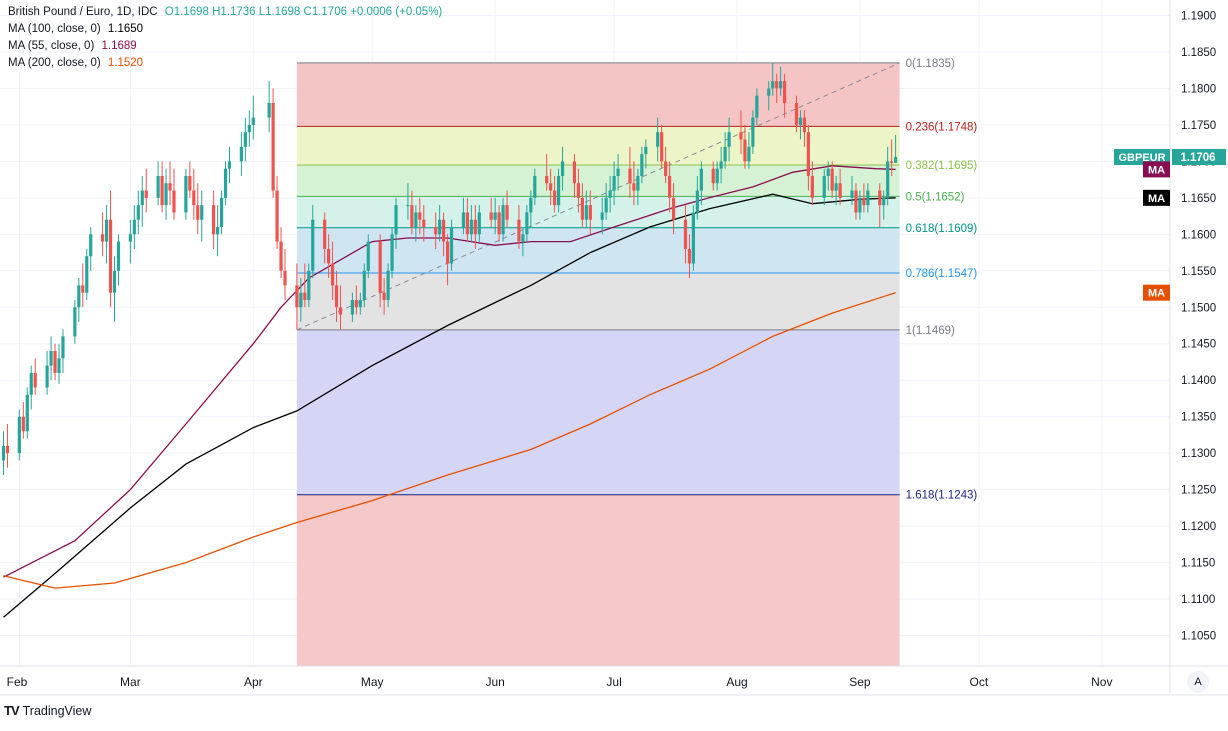  Describe the element at coordinates (1198, 600) in the screenshot. I see `price-tick-label: 1.1100` at that location.